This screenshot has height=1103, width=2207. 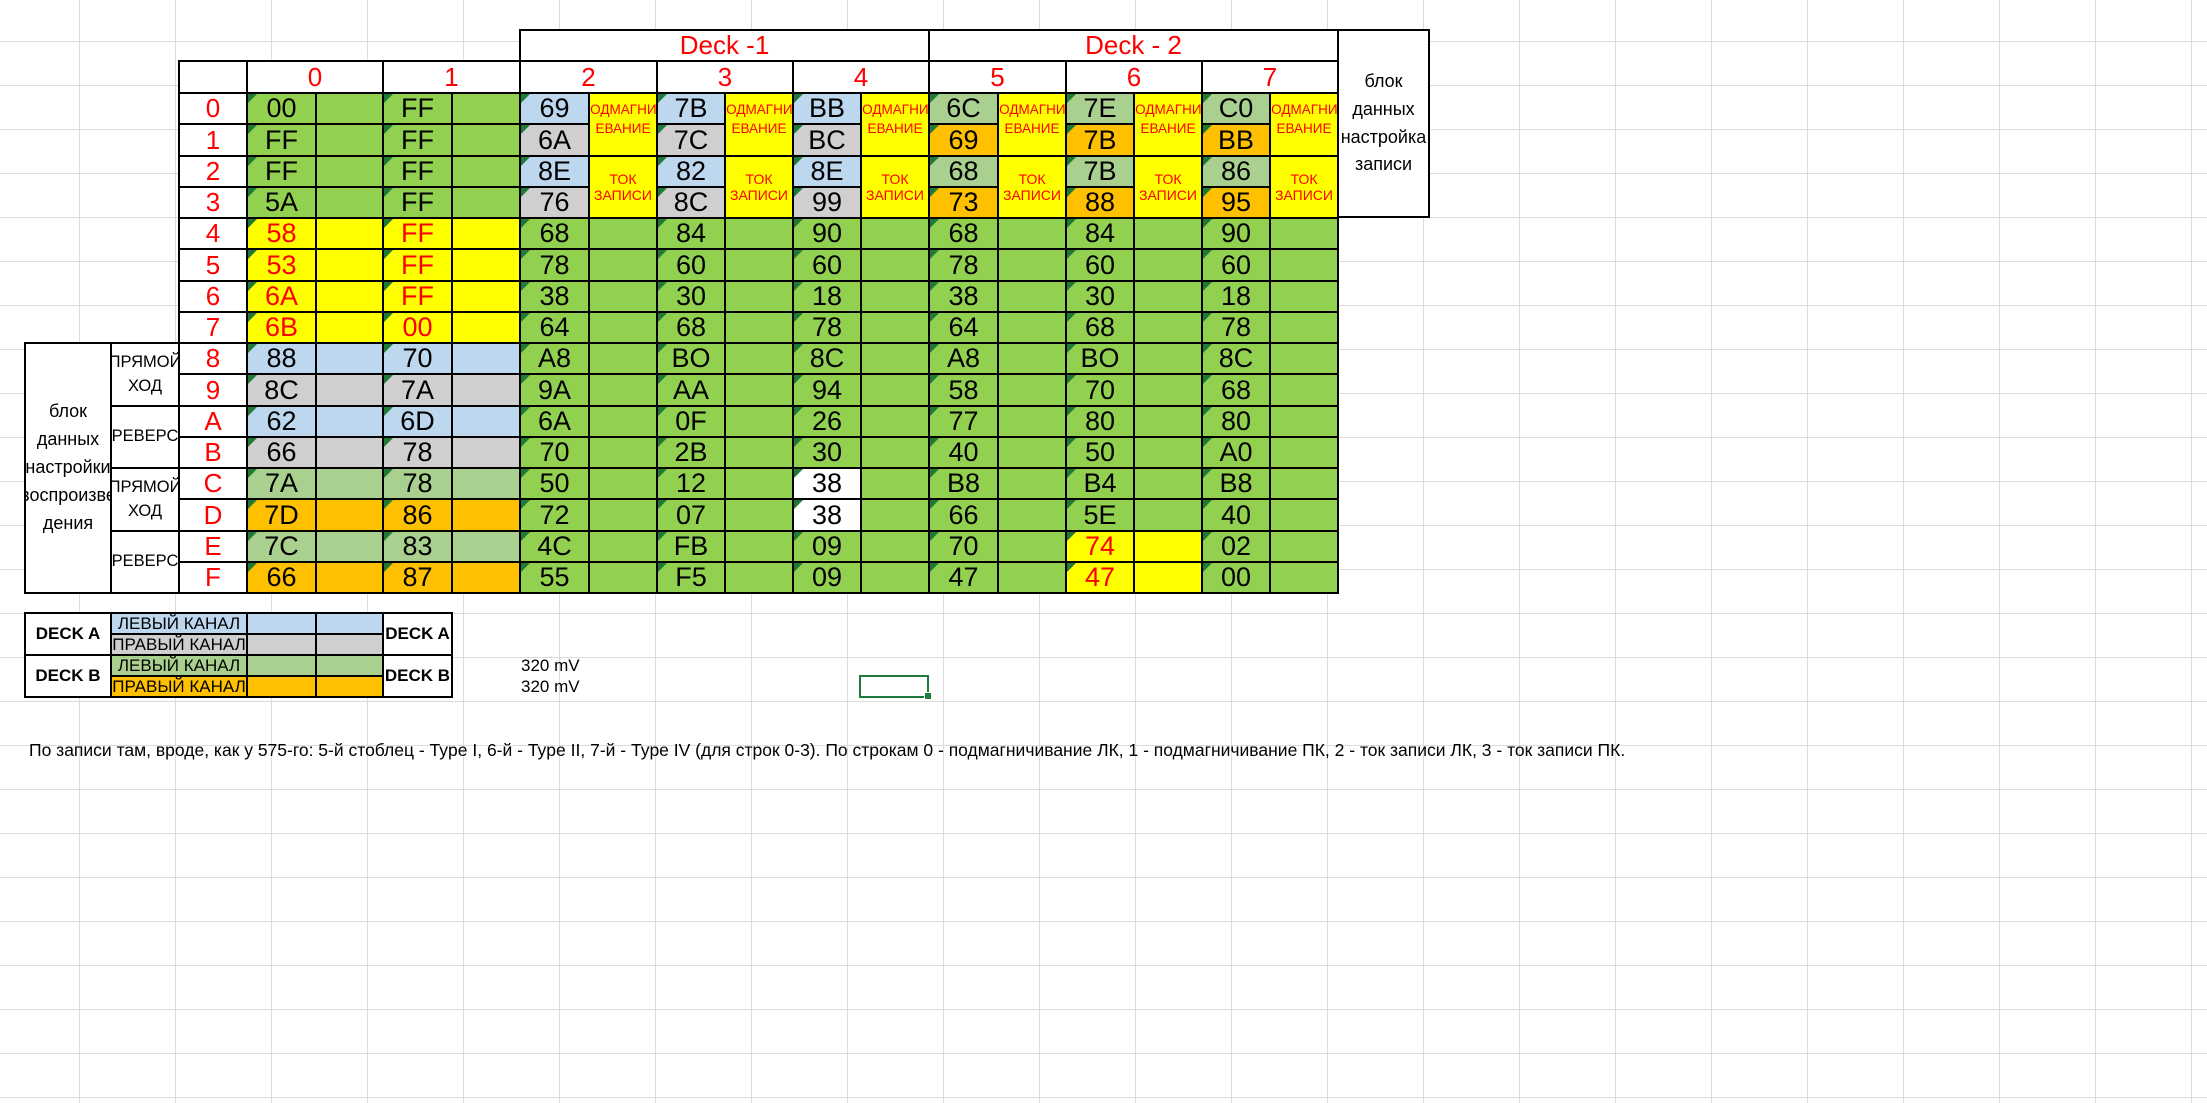 I want to click on data-cell: 38, so click(x=963, y=296).